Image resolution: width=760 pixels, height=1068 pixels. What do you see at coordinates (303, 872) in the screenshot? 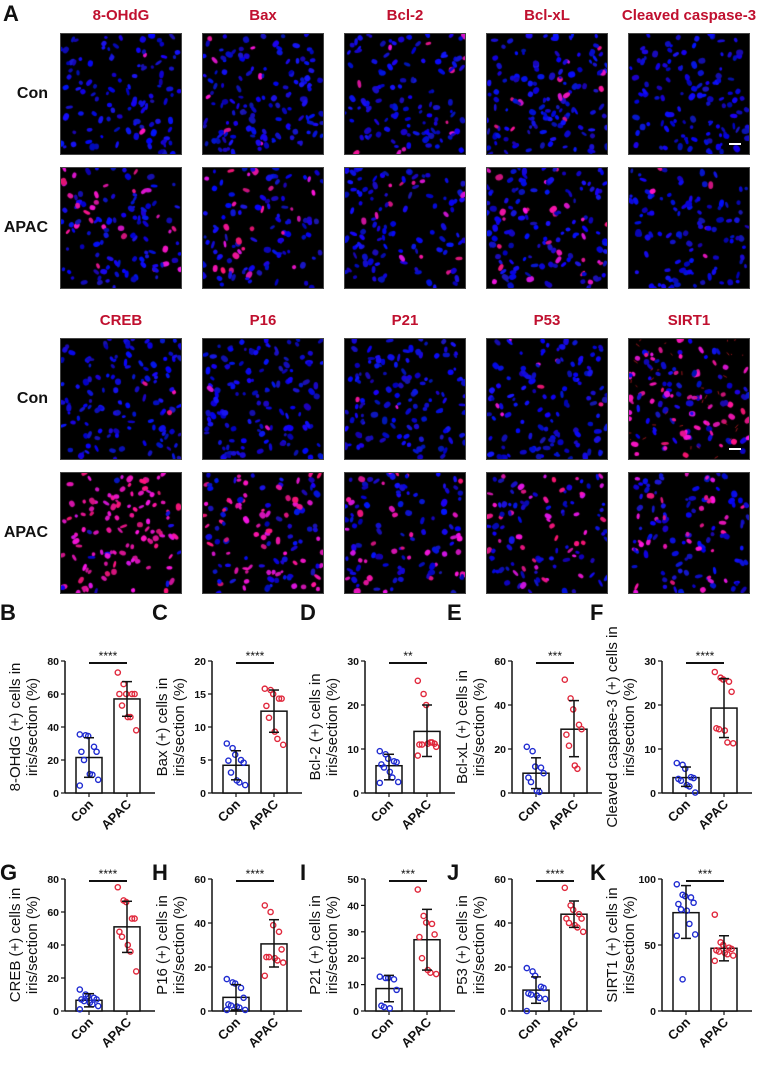
I see `panel-label-i: I` at bounding box center [303, 872].